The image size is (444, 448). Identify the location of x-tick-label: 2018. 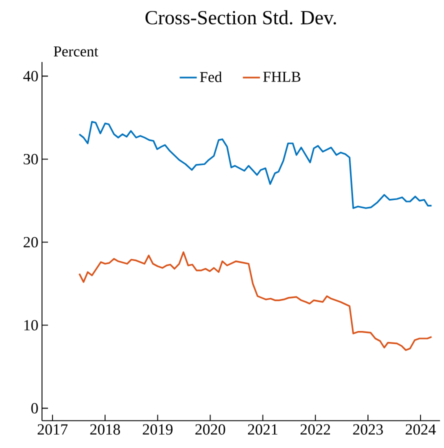
(105, 429).